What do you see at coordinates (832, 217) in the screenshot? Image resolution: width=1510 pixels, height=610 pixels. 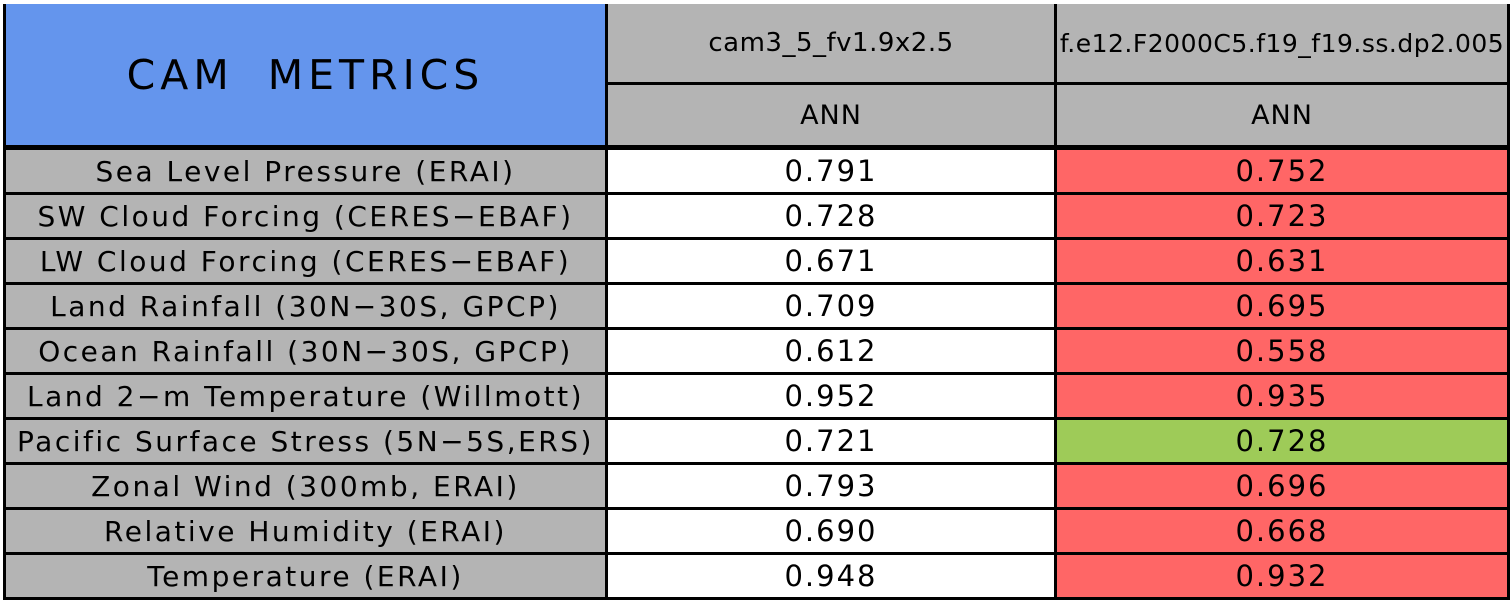 I see `metric-value-run1: 0.728` at bounding box center [832, 217].